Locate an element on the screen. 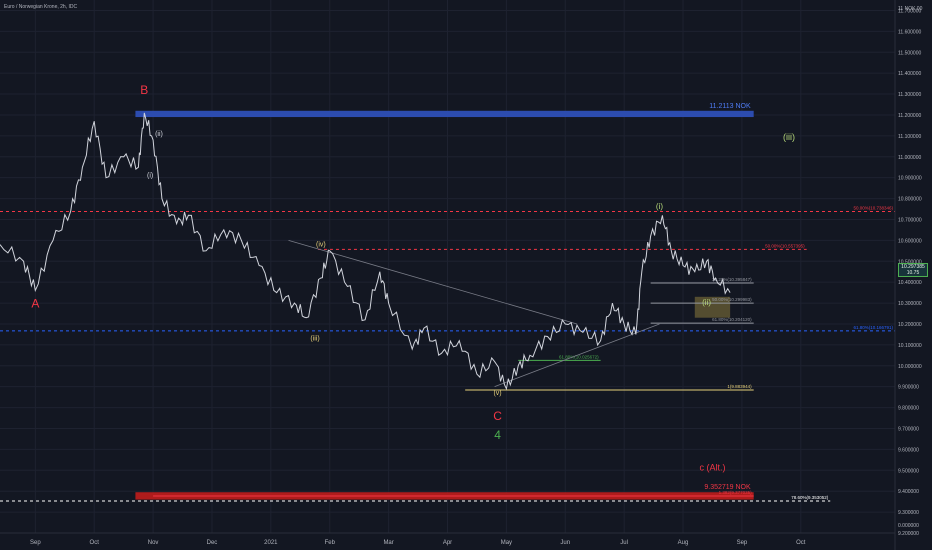  fib-level-label: 50.00%(10.299983) is located at coordinates (732, 299).